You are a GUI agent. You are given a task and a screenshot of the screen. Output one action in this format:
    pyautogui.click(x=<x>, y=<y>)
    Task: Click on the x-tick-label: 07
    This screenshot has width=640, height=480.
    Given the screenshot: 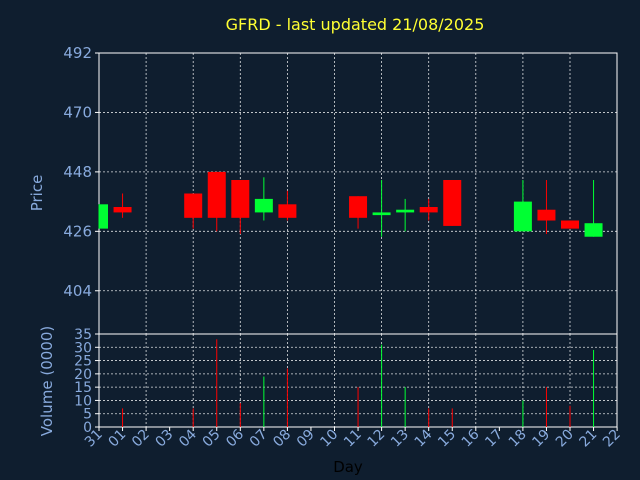 What is the action you would take?
    pyautogui.click(x=259, y=439)
    